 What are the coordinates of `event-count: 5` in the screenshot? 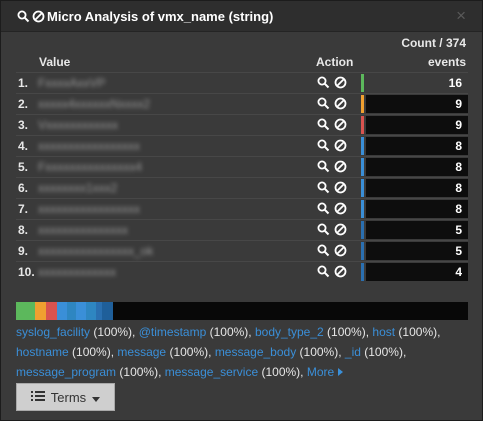 It's located at (417, 230).